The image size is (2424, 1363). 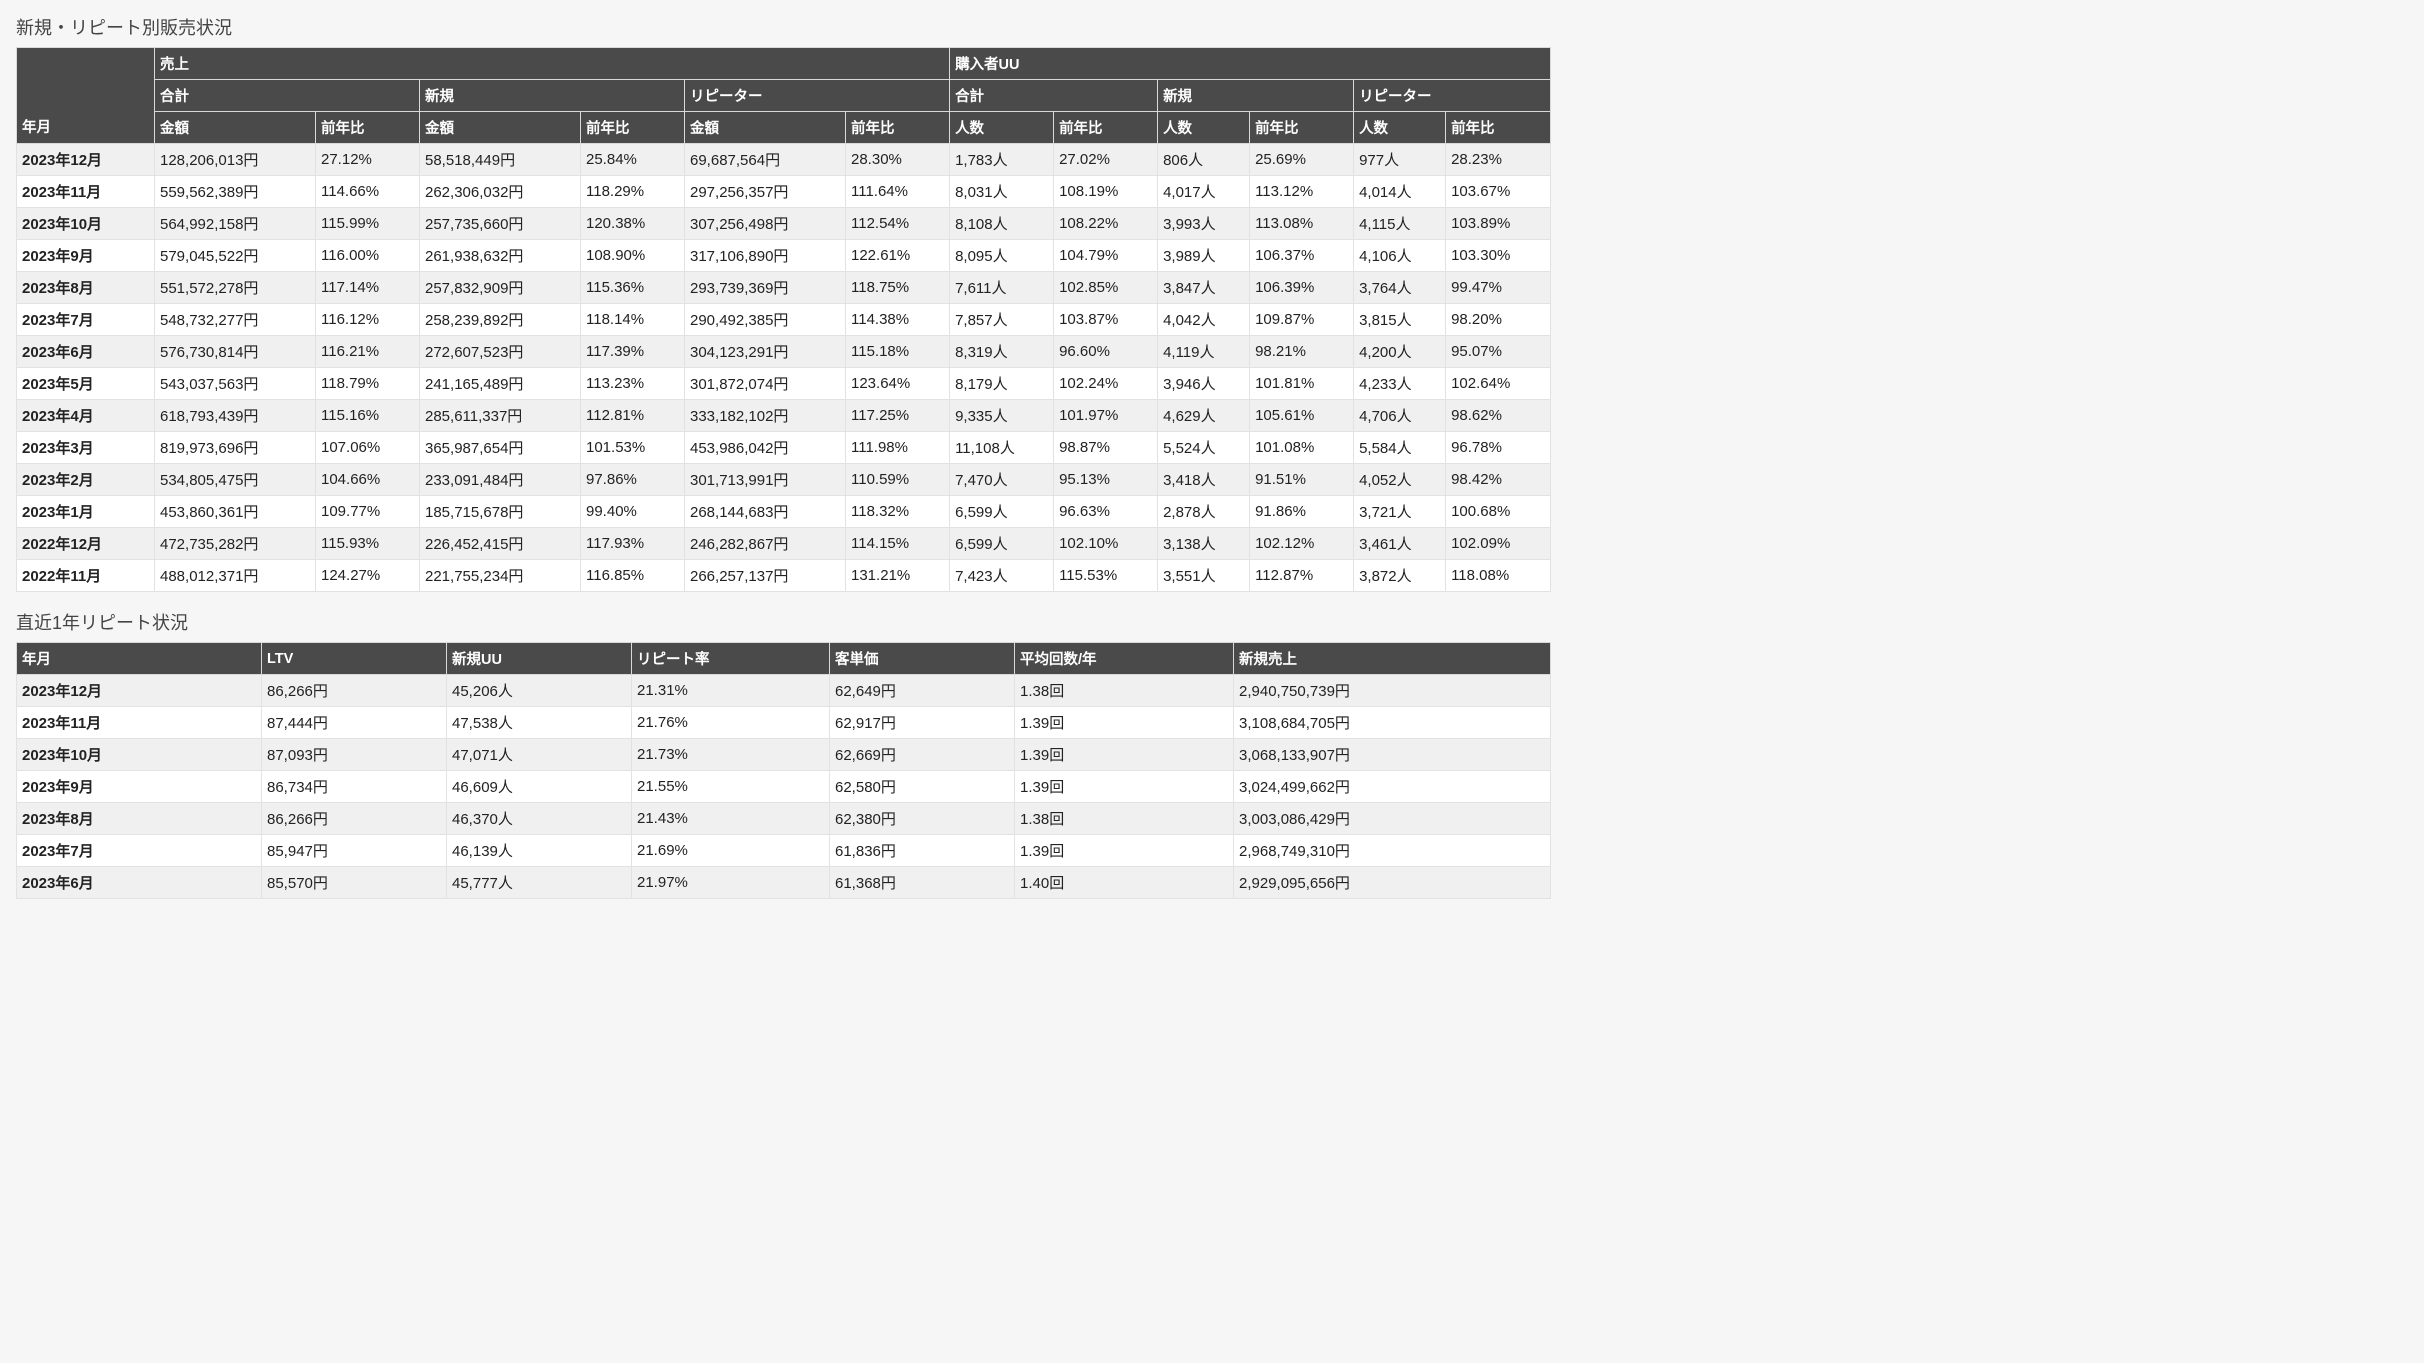 I want to click on table-cell: 6,599人, so click(x=1002, y=511).